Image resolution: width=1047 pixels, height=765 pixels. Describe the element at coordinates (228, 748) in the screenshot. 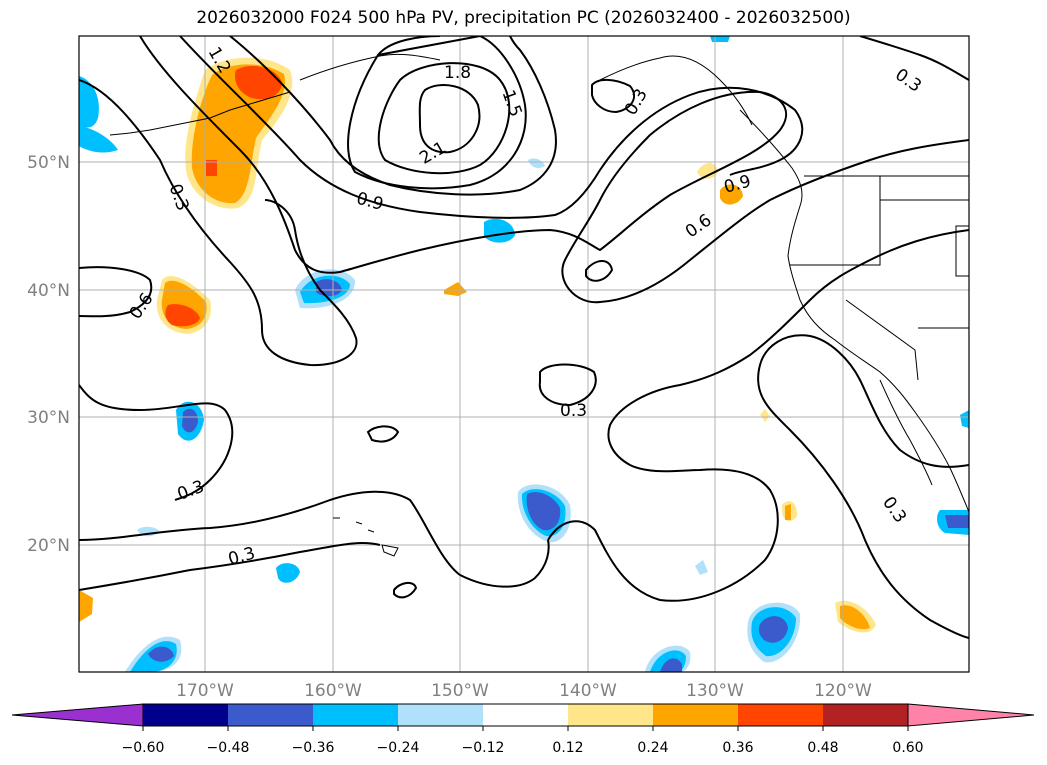

I see `colorbar-tick-label: −0.48` at that location.